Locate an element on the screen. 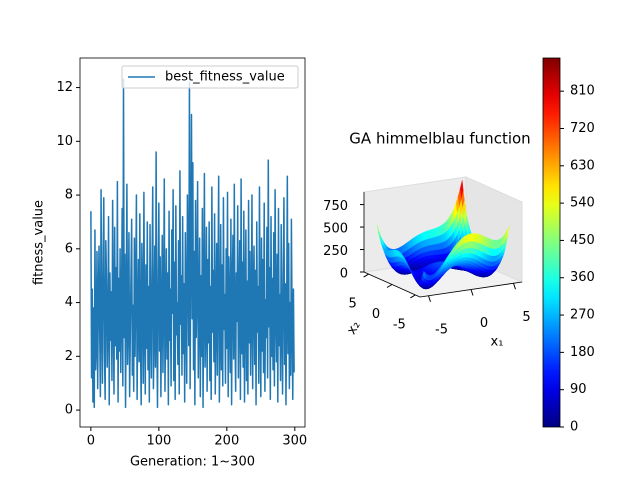 The width and height of the screenshot is (640, 480). colorbar-tick-label: 720 is located at coordinates (582, 128).